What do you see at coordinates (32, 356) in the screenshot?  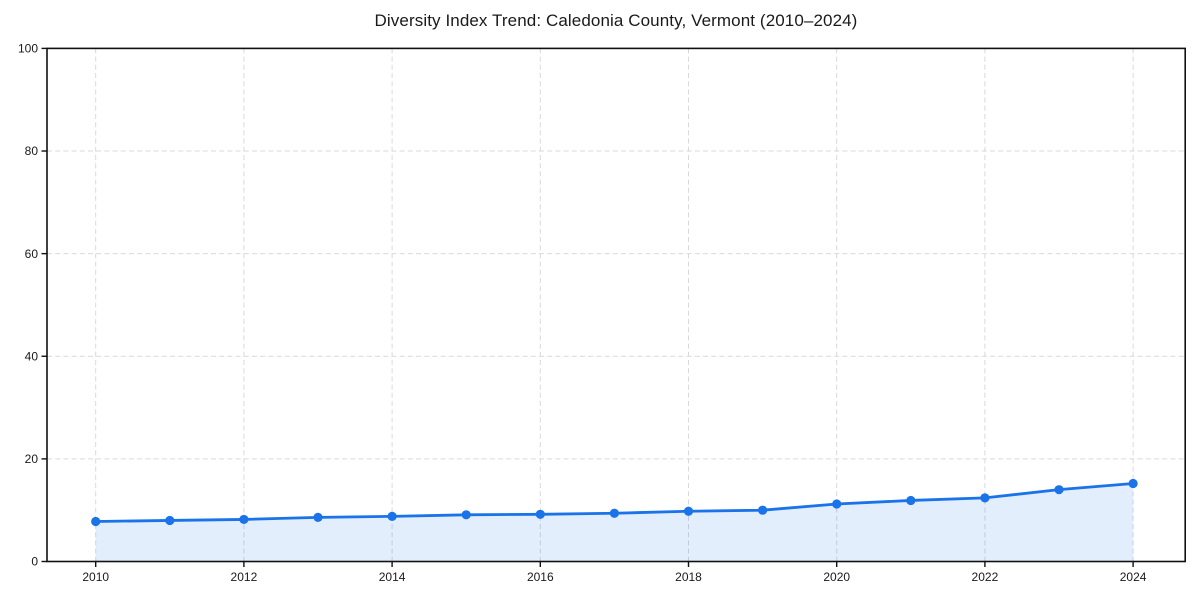 I see `y-axis-tick-label: 40` at bounding box center [32, 356].